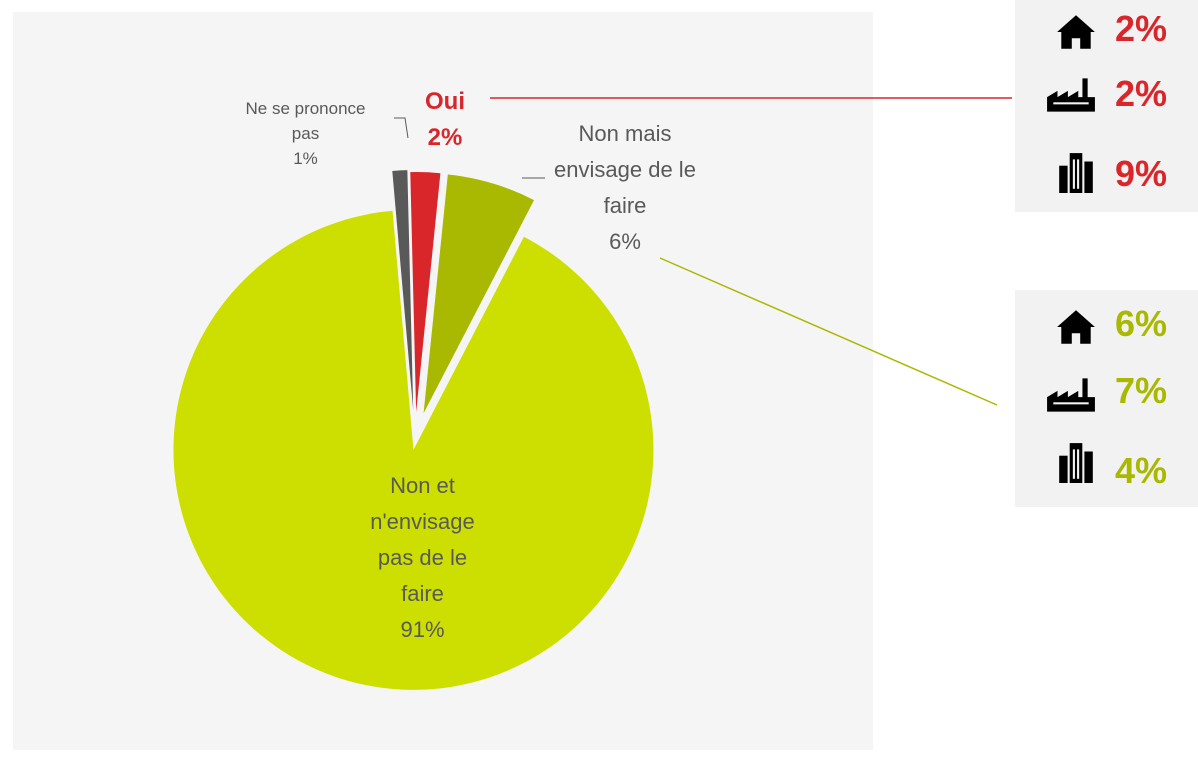 Image resolution: width=1198 pixels, height=779 pixels. What do you see at coordinates (1141, 173) in the screenshot?
I see `breakdown-value: 9%` at bounding box center [1141, 173].